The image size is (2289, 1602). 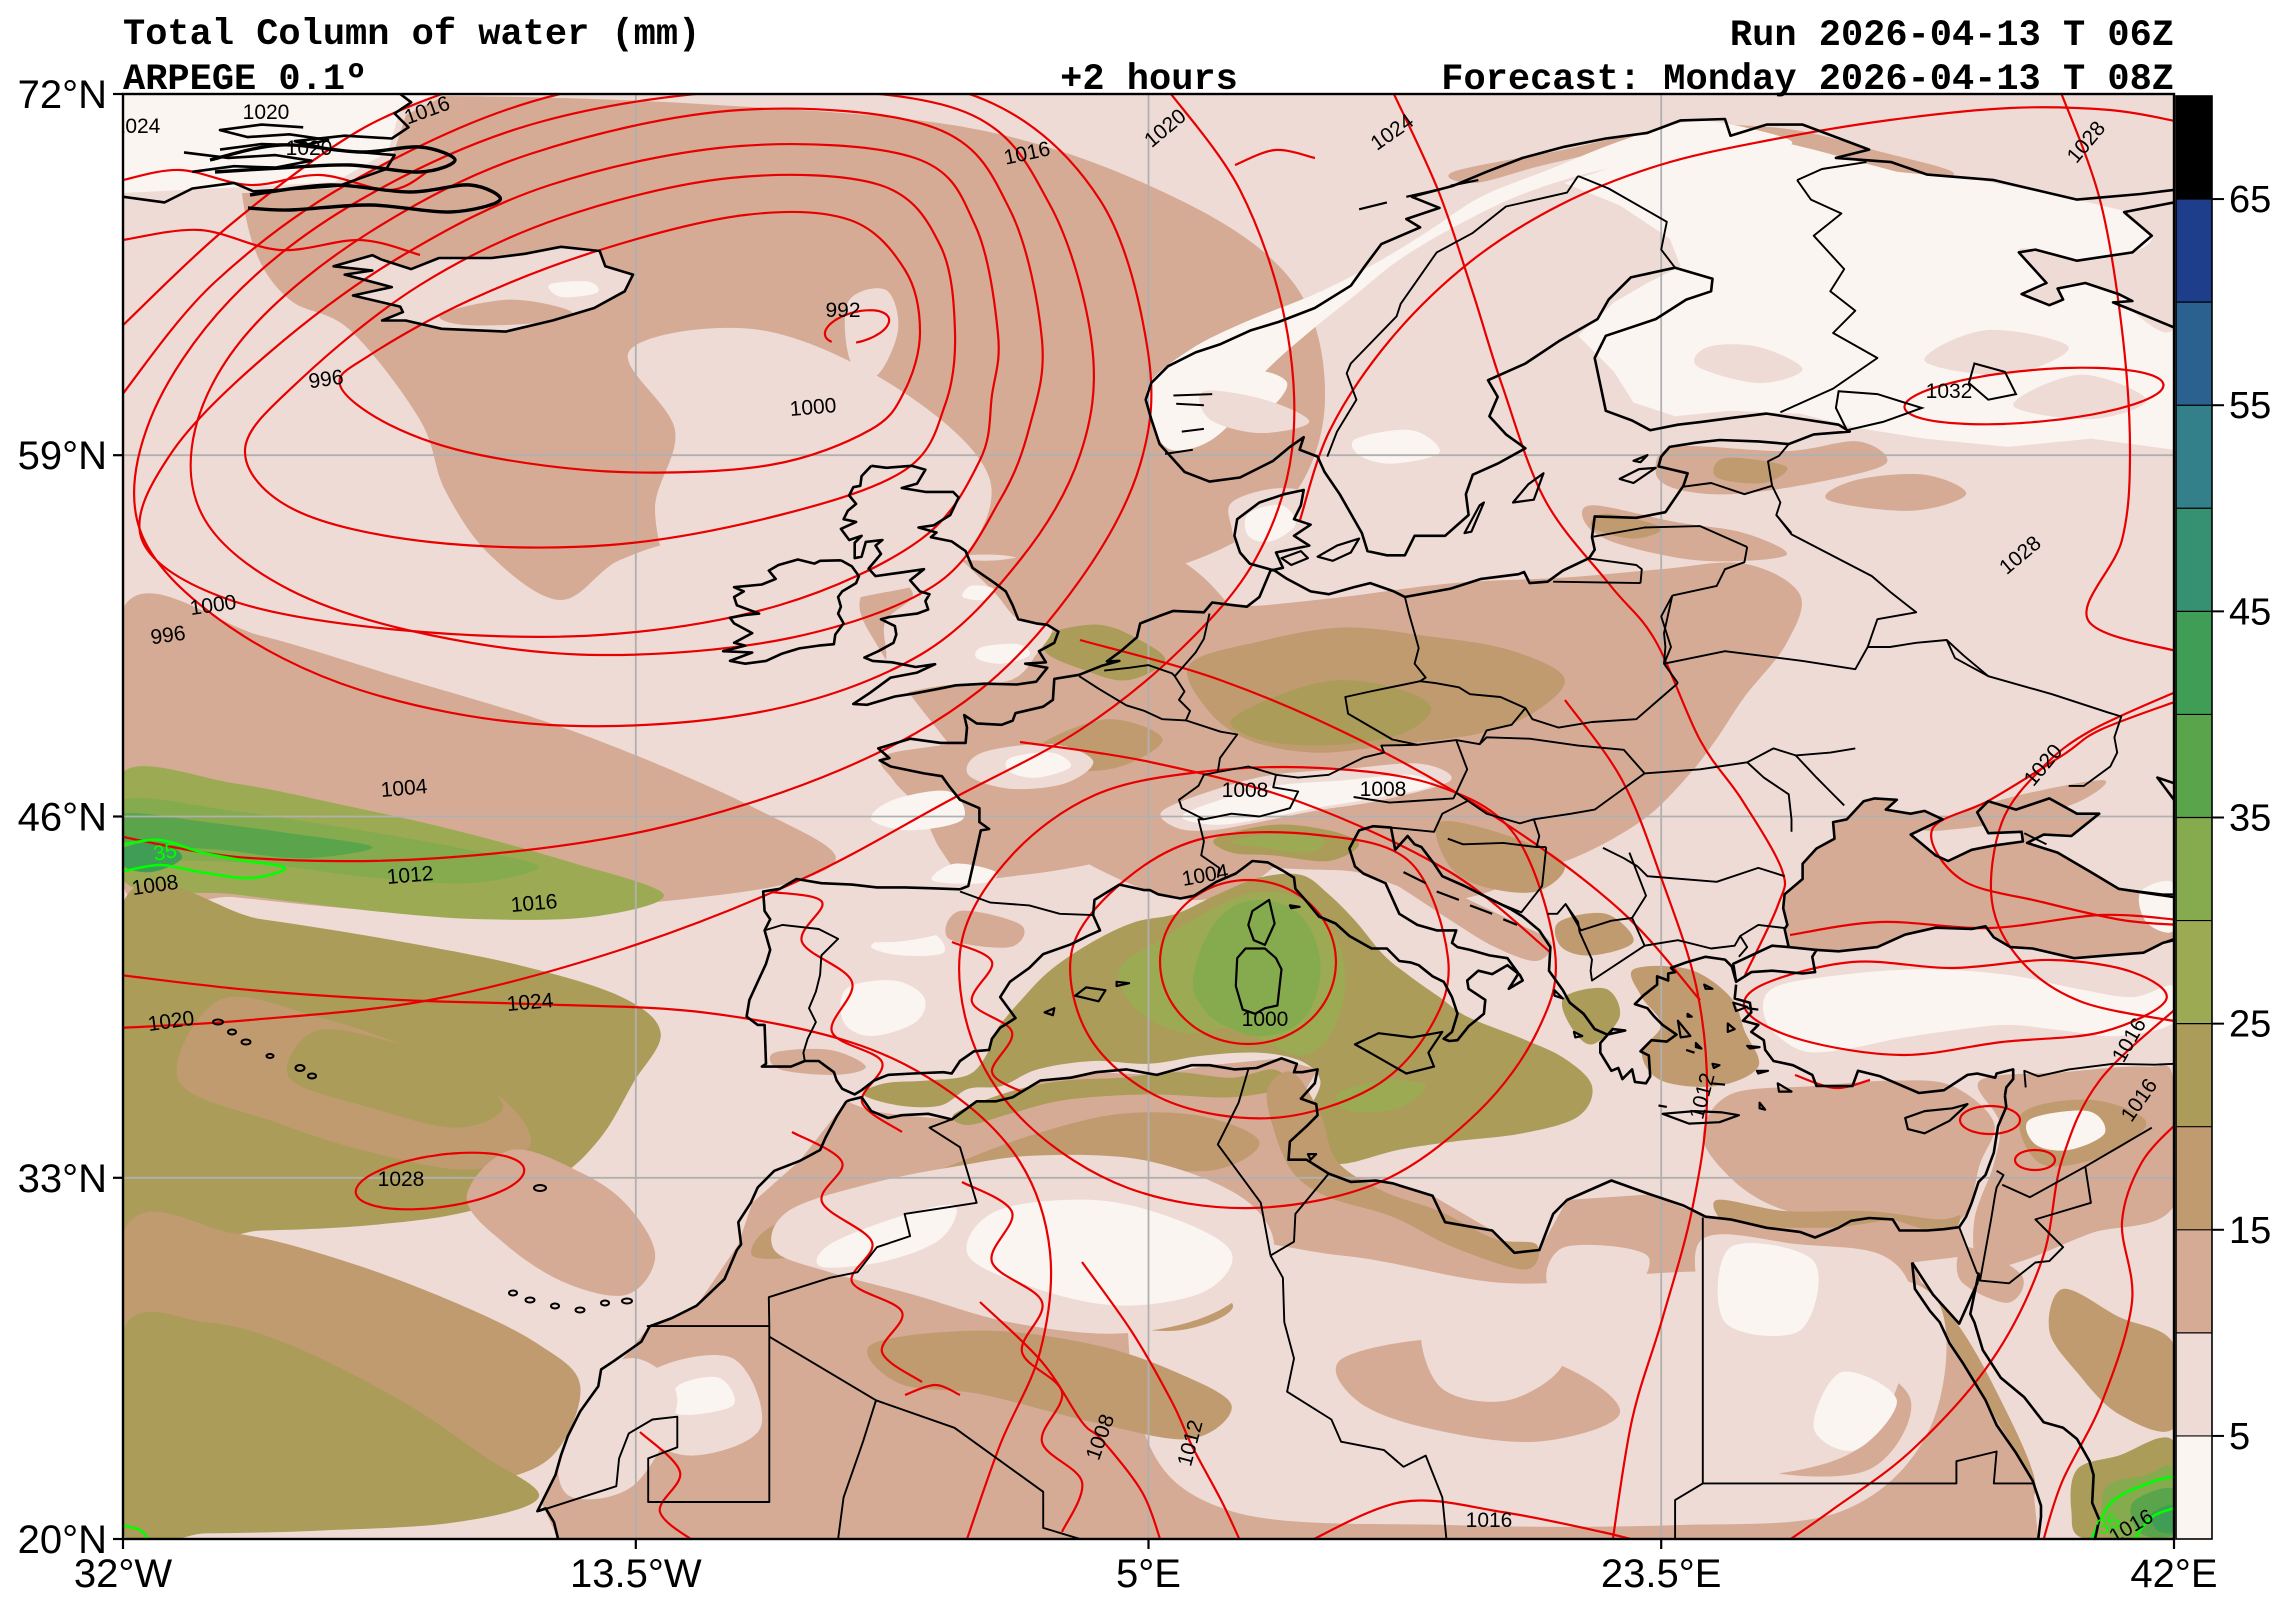 I want to click on svg-text: 13.5°W, so click(x=636, y=1574).